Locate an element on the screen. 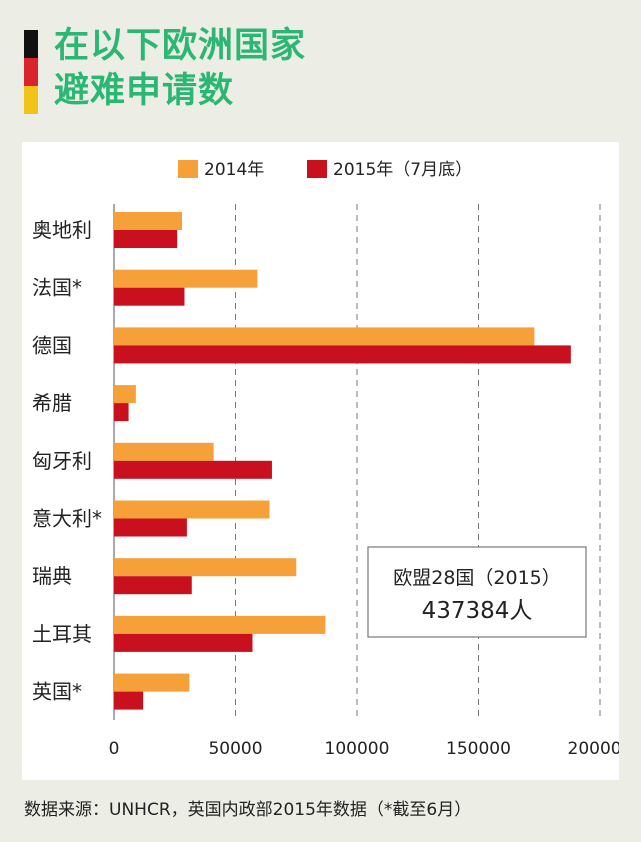  x-tick-label: 100000 is located at coordinates (357, 749).